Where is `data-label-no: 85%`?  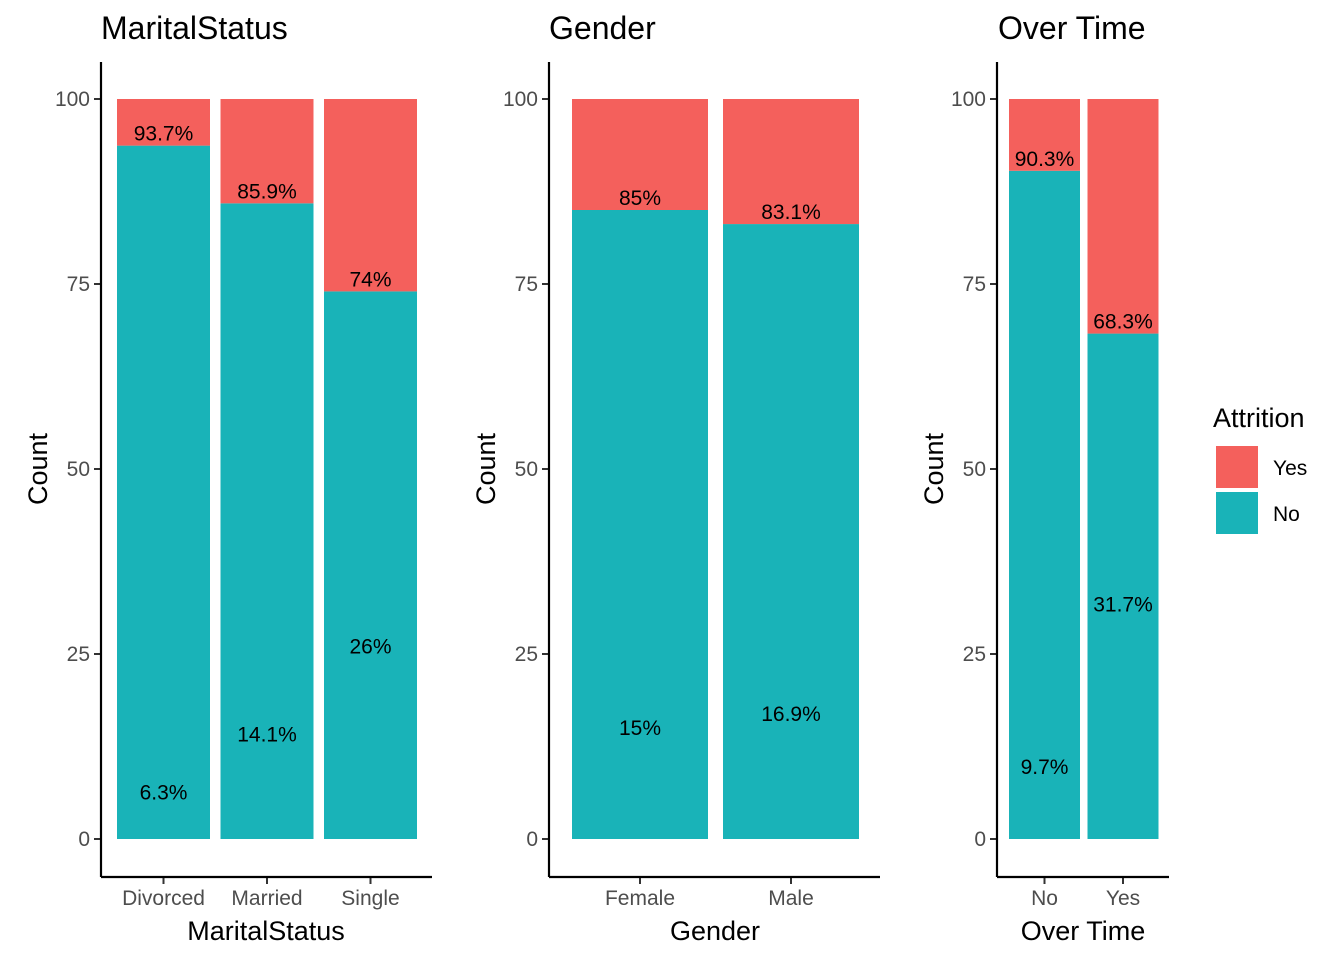 data-label-no: 85% is located at coordinates (640, 198).